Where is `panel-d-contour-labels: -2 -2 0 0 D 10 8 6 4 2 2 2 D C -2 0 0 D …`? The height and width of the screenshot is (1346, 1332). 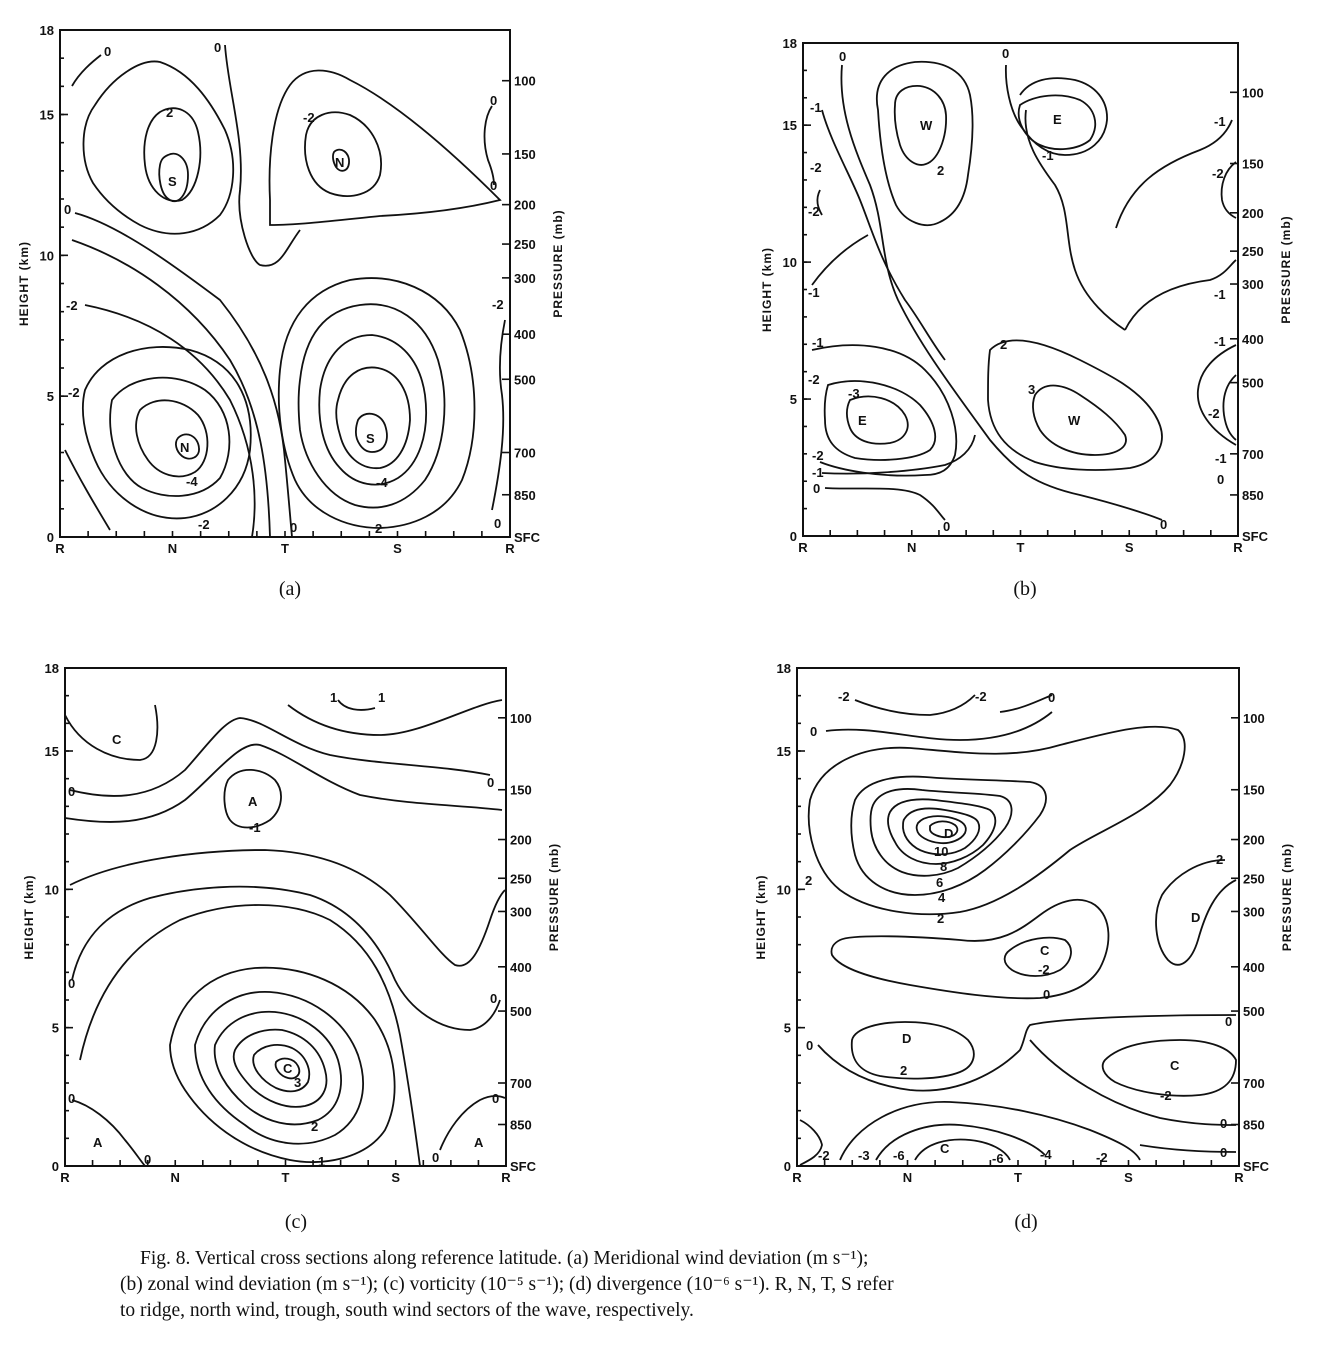
panel-d-contour-labels: -2 -2 0 0 D 10 8 6 4 2 2 2 D C -2 0 0 D … is located at coordinates (1018, 927).